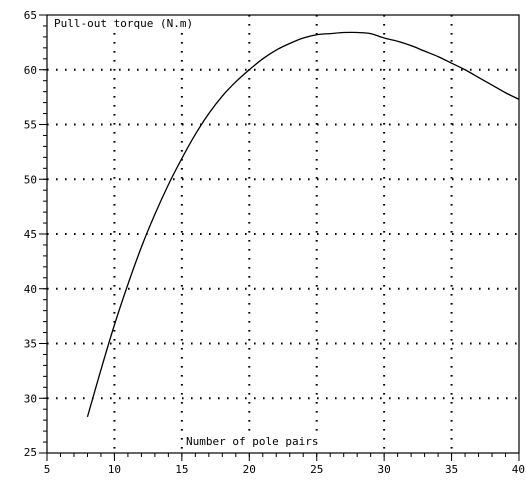 Image resolution: width=526 pixels, height=480 pixels. I want to click on x-tick-label: 20, so click(249, 469).